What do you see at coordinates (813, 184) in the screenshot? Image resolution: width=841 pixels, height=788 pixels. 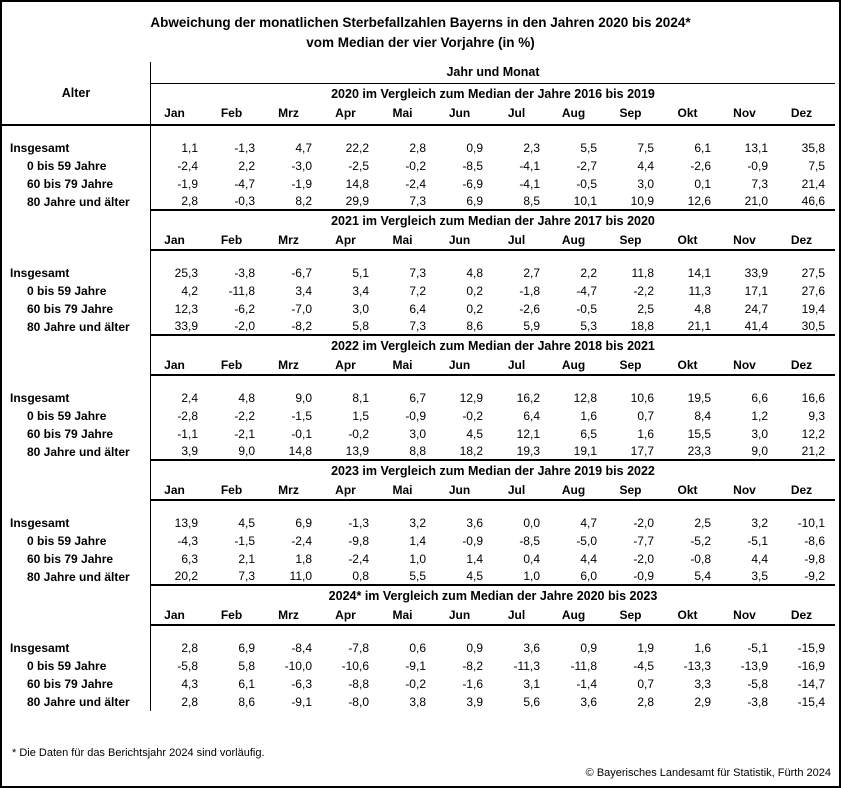 I see `value-cell: 21,4` at bounding box center [813, 184].